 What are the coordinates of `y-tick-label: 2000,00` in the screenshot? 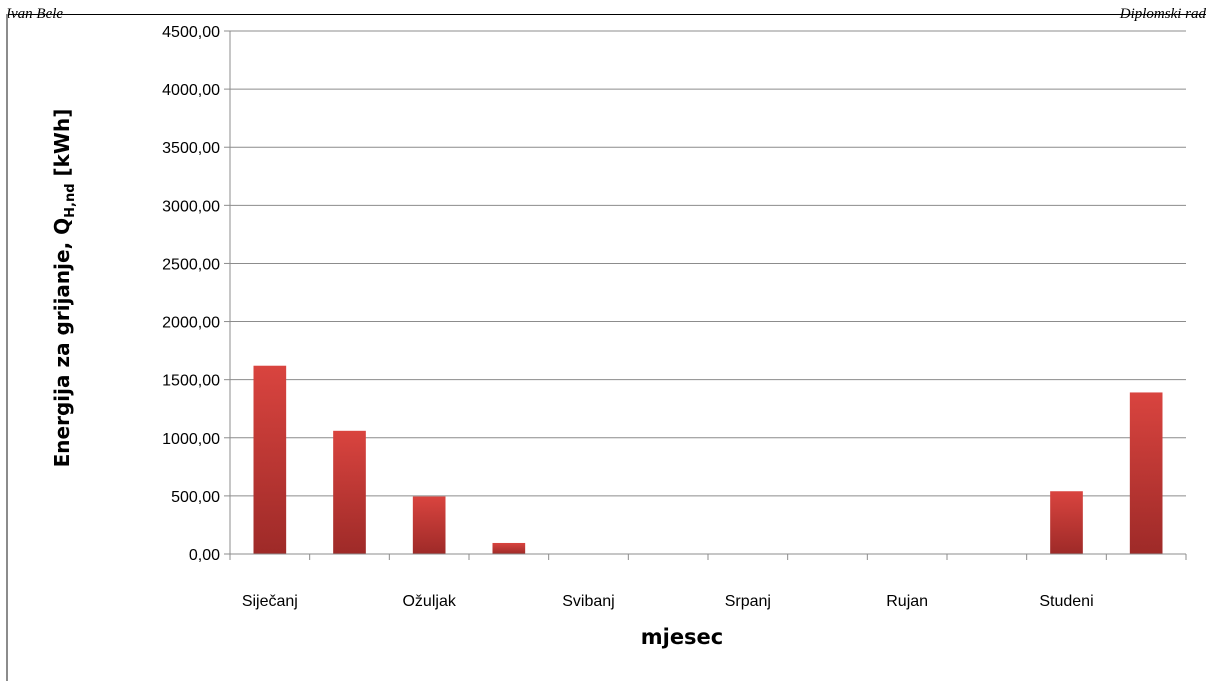 It's located at (191, 323).